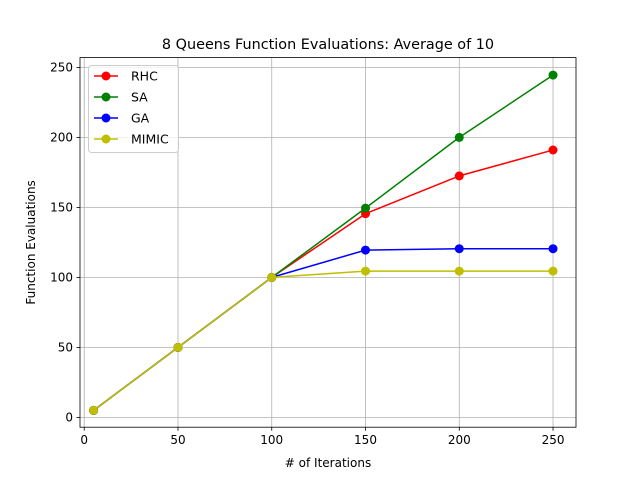 This screenshot has width=640, height=480. Describe the element at coordinates (144, 76) in the screenshot. I see `legend-label: RHC` at that location.